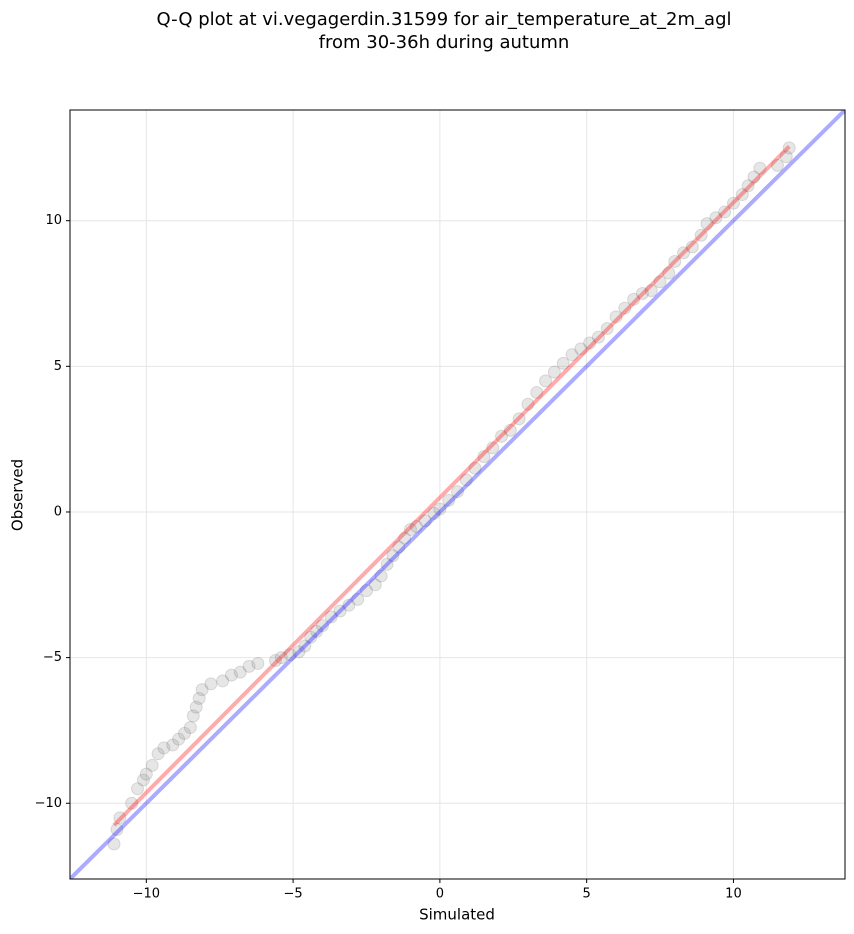 The image size is (854, 934). I want to click on chart-title: from 30-36h during autumn, so click(444, 42).